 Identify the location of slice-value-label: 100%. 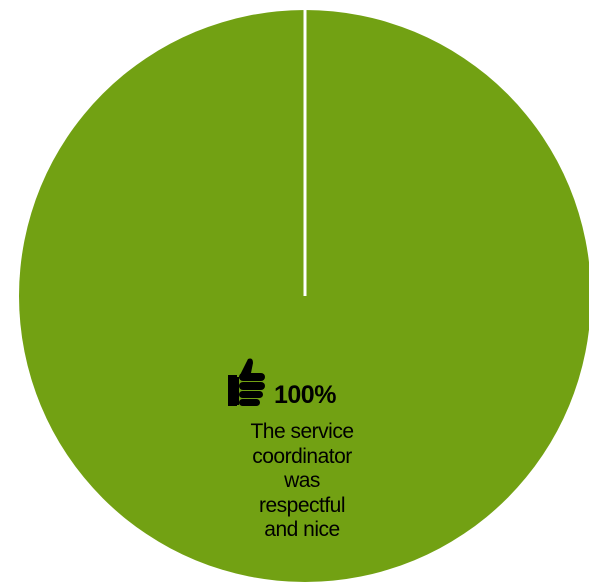
(305, 395).